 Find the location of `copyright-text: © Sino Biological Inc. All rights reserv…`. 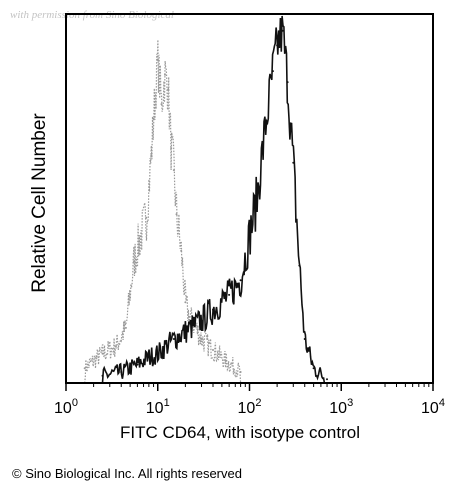

copyright-text: © Sino Biological Inc. All rights reserv… is located at coordinates (127, 473).